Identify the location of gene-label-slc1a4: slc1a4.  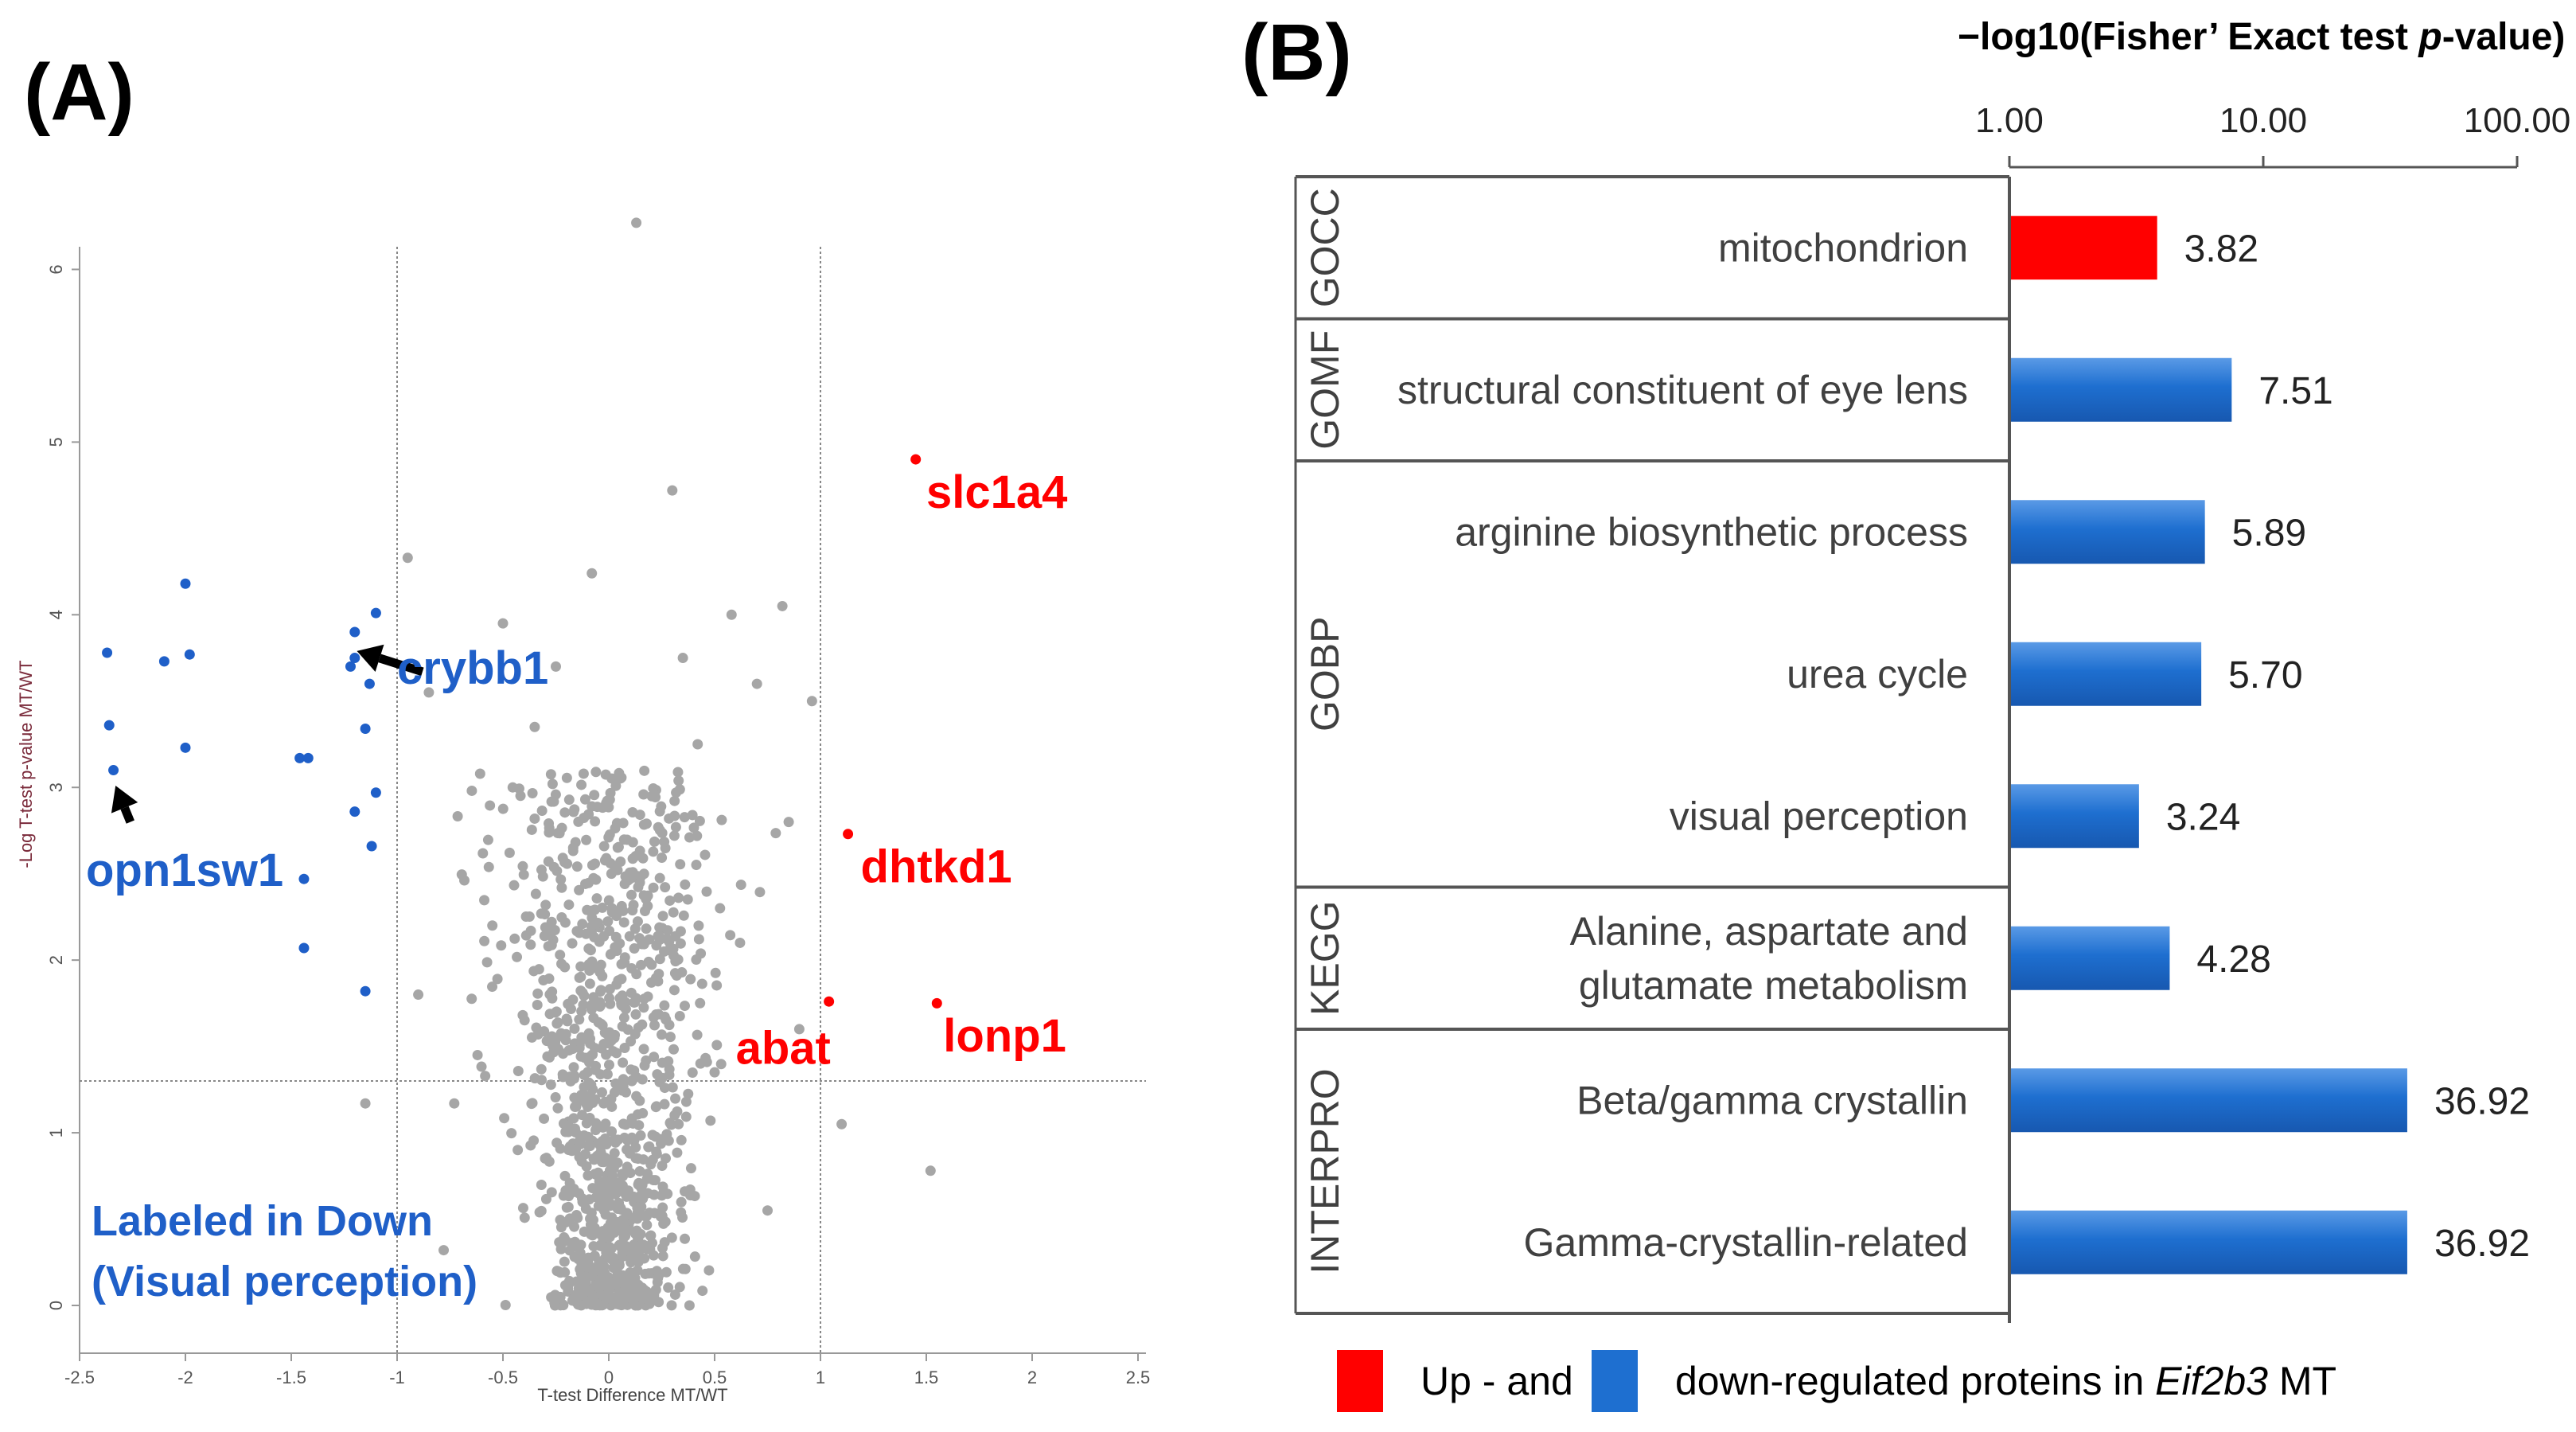
(996, 492).